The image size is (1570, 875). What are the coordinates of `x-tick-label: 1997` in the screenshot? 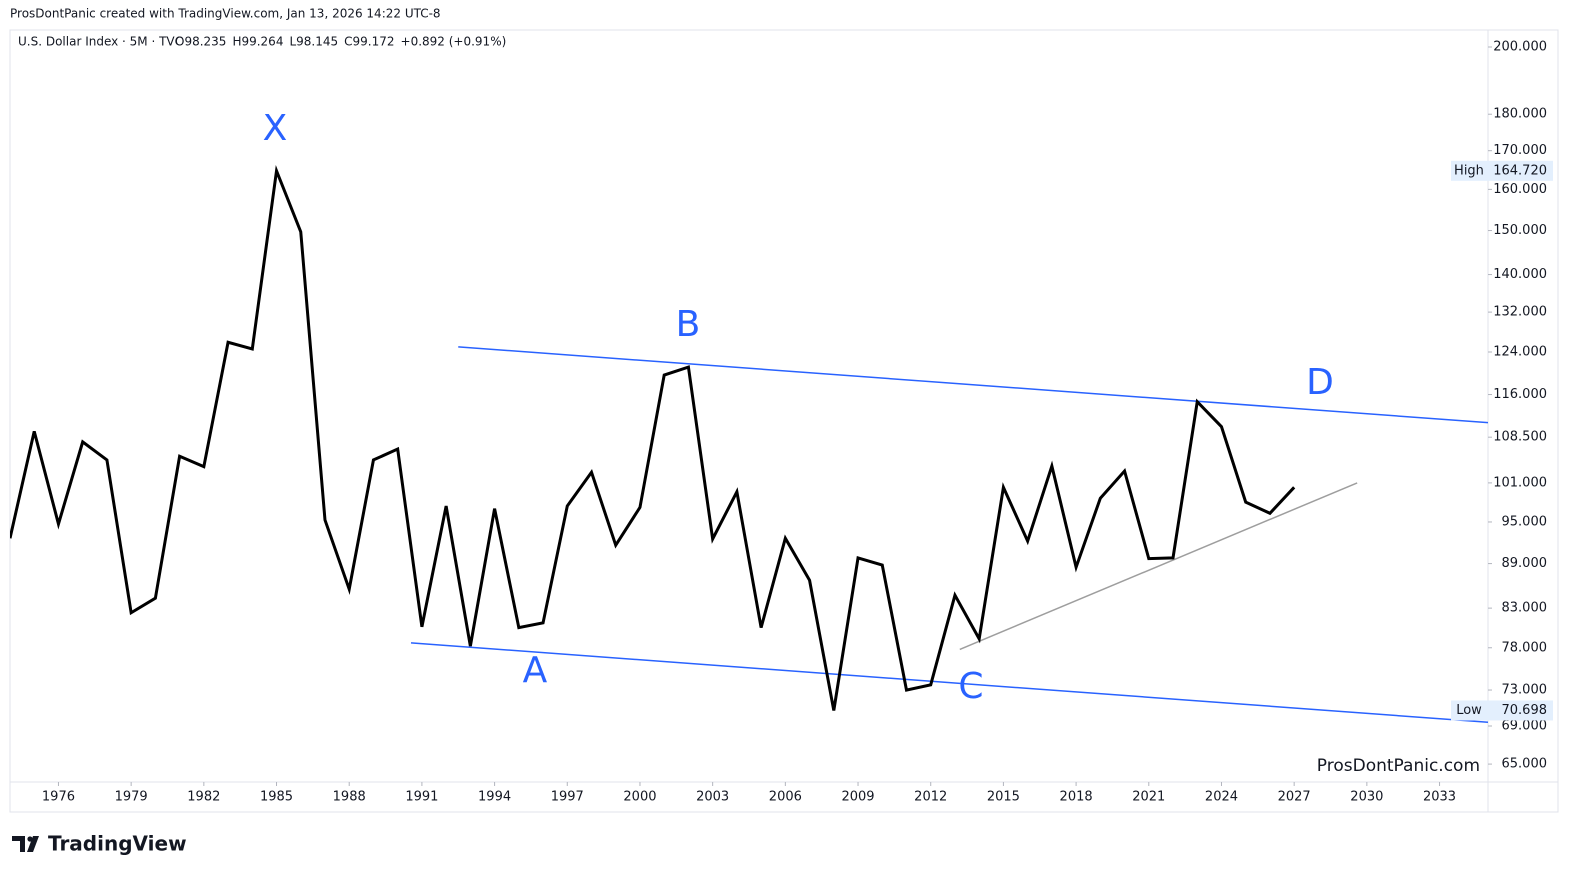 It's located at (567, 797).